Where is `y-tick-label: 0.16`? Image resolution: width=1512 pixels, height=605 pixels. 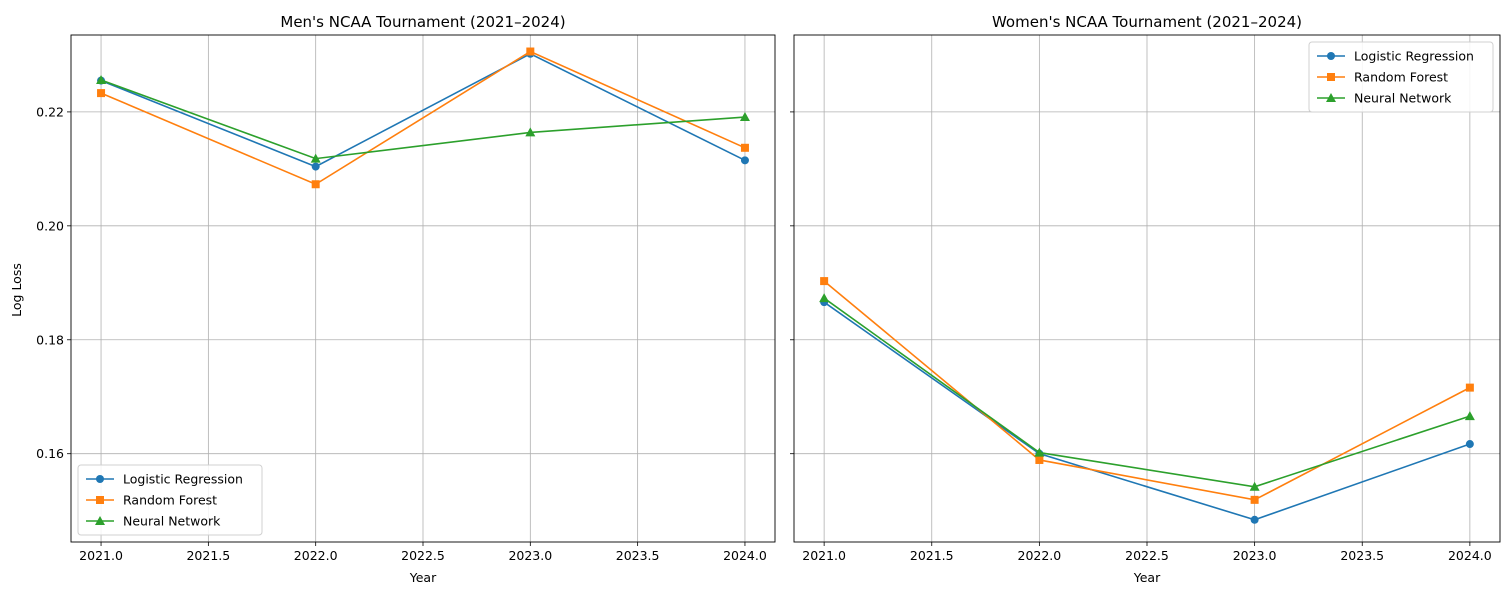
y-tick-label: 0.16 is located at coordinates (50, 453).